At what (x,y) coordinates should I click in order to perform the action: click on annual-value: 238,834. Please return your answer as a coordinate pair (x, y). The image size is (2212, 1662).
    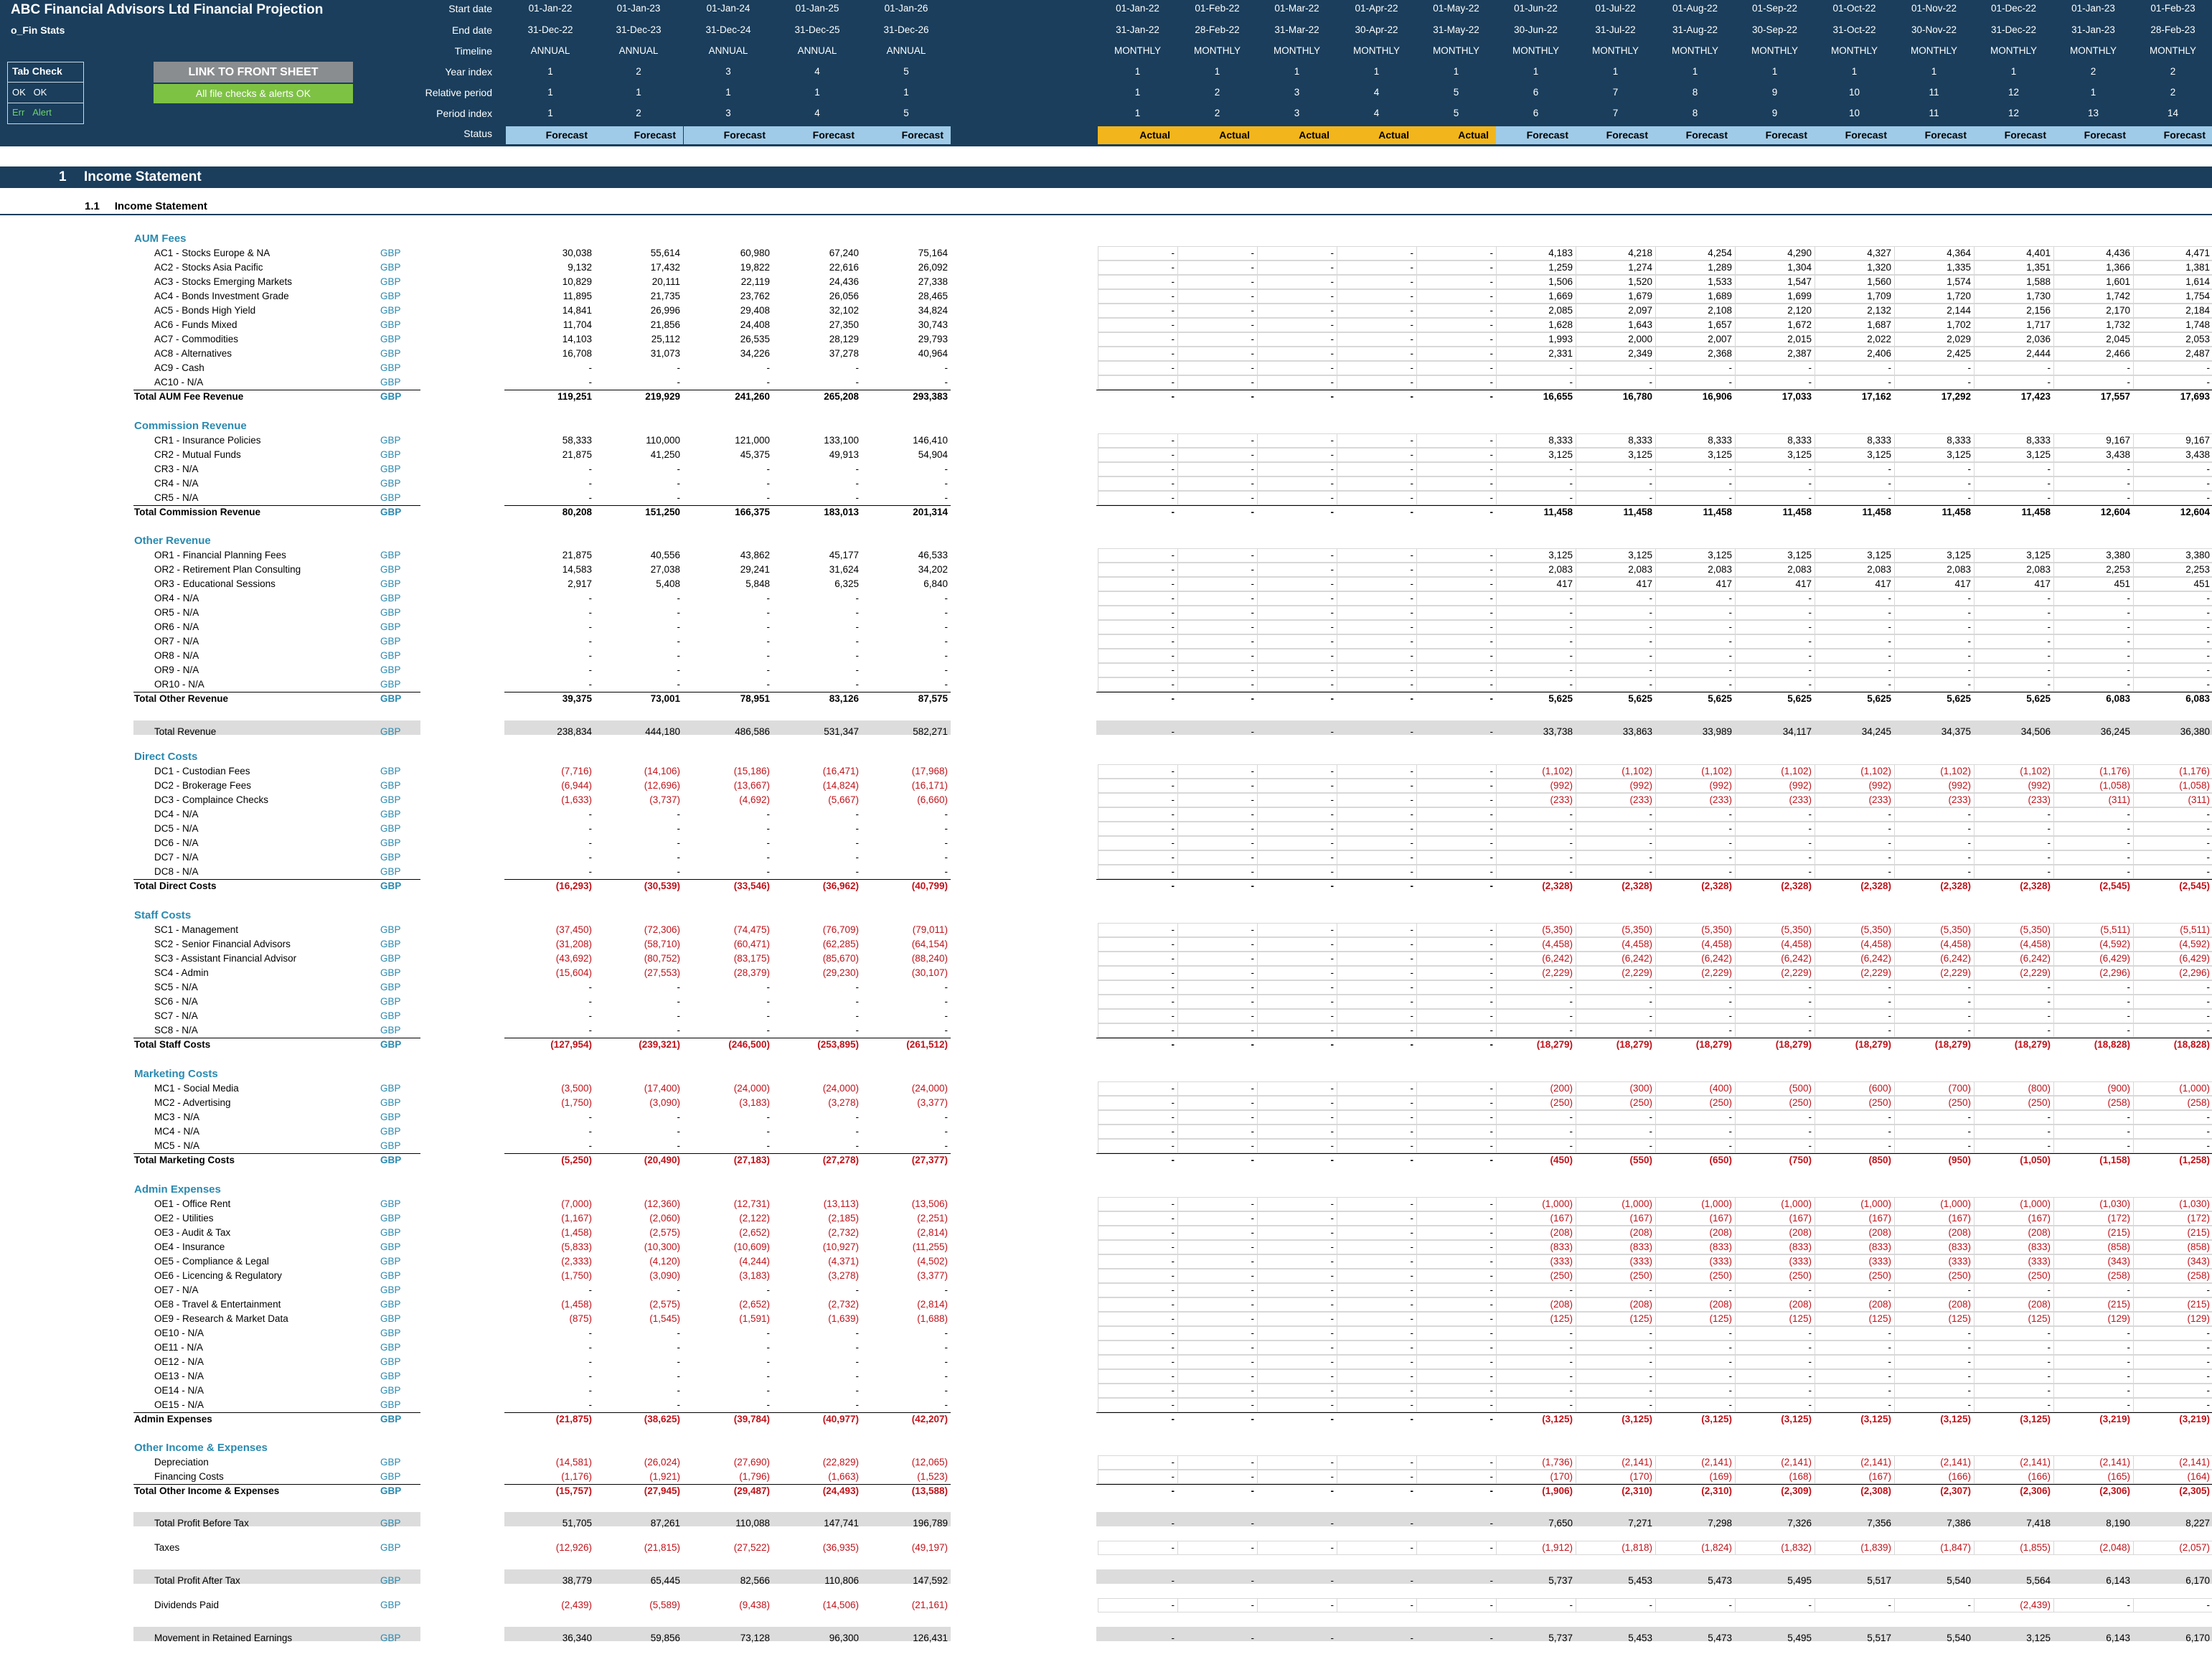
    Looking at the image, I should click on (575, 731).